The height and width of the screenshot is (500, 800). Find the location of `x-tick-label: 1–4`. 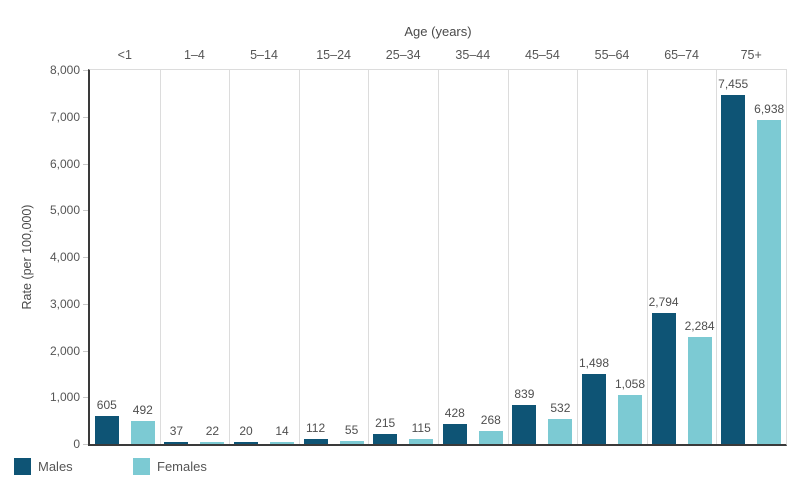

x-tick-label: 1–4 is located at coordinates (194, 55).